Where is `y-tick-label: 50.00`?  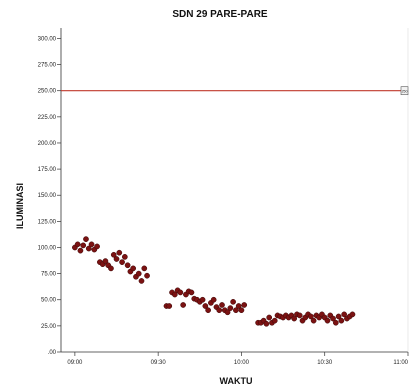
y-tick-label: 50.00 is located at coordinates (49, 301).